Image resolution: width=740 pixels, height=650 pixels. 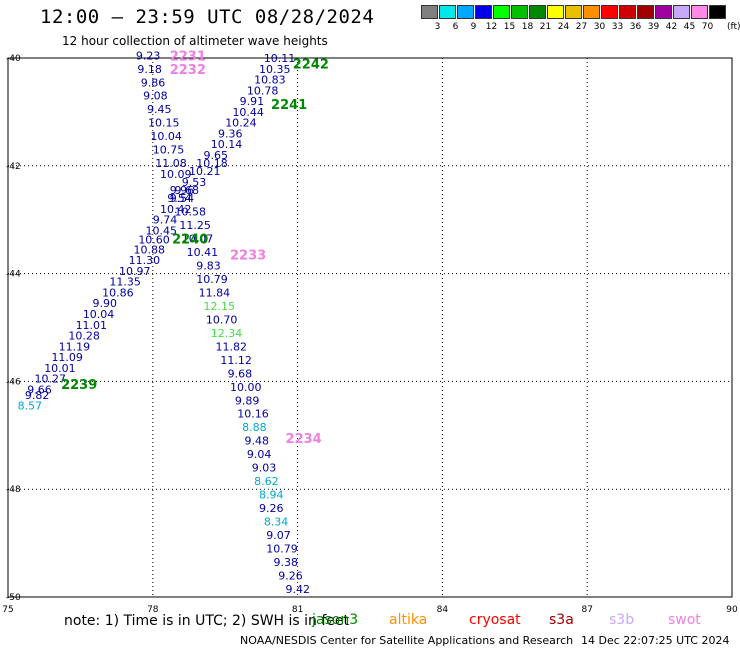 What do you see at coordinates (236, 360) in the screenshot?
I see `wave-height-value: 11.12` at bounding box center [236, 360].